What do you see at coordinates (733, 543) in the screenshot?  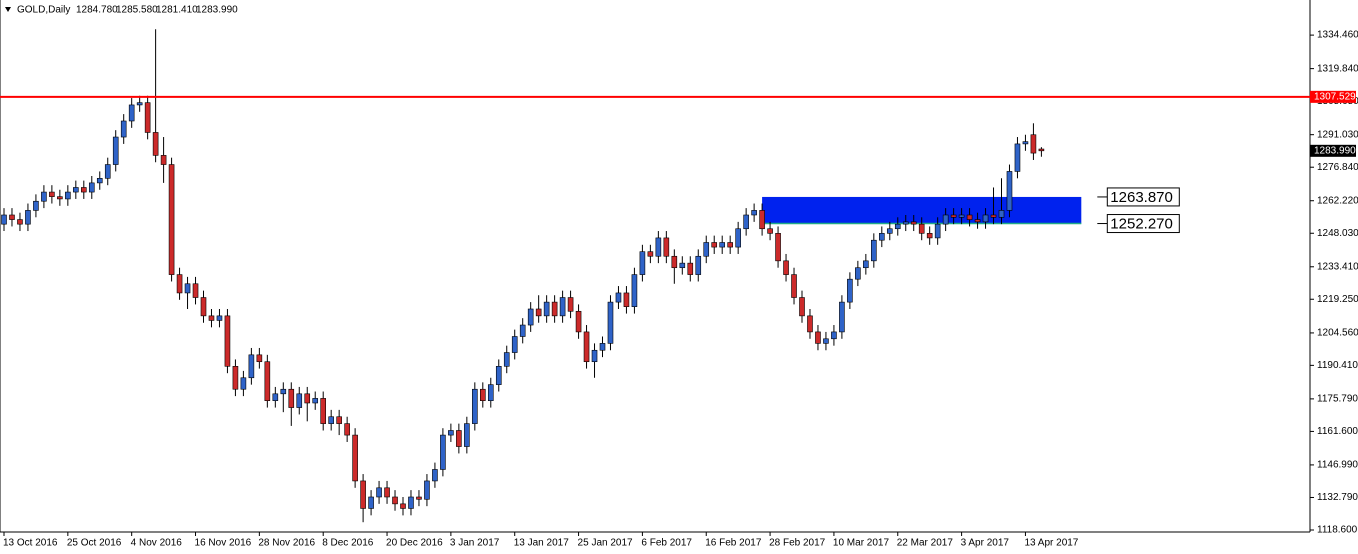 I see `x-tick-label: 16 Feb 2017` at bounding box center [733, 543].